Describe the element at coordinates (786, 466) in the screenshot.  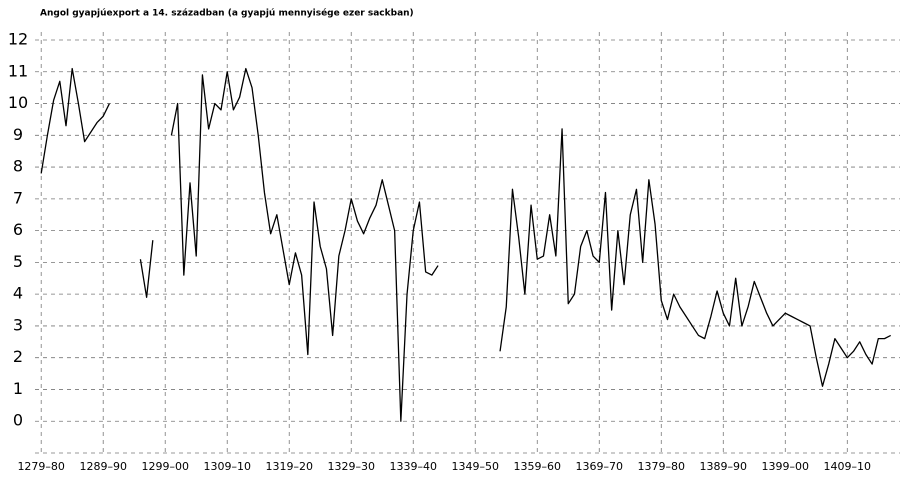
I see `x-tick-label: 1399–00` at that location.